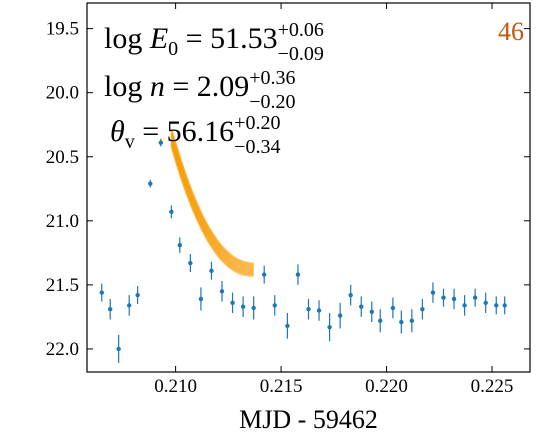  I want to click on model-band-group, so click(212, 202).